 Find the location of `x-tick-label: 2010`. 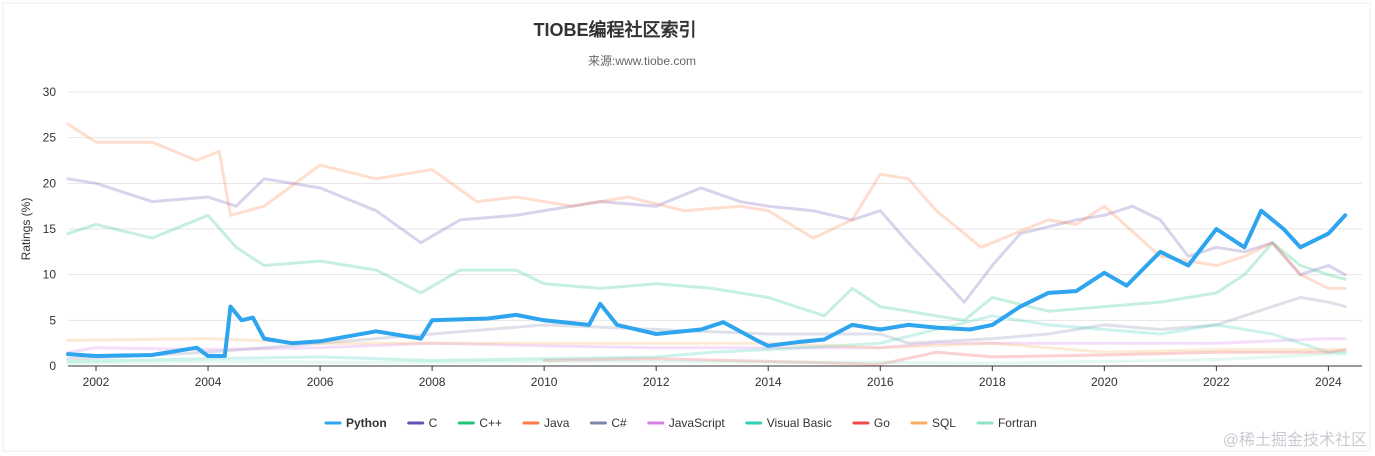

x-tick-label: 2010 is located at coordinates (544, 382).